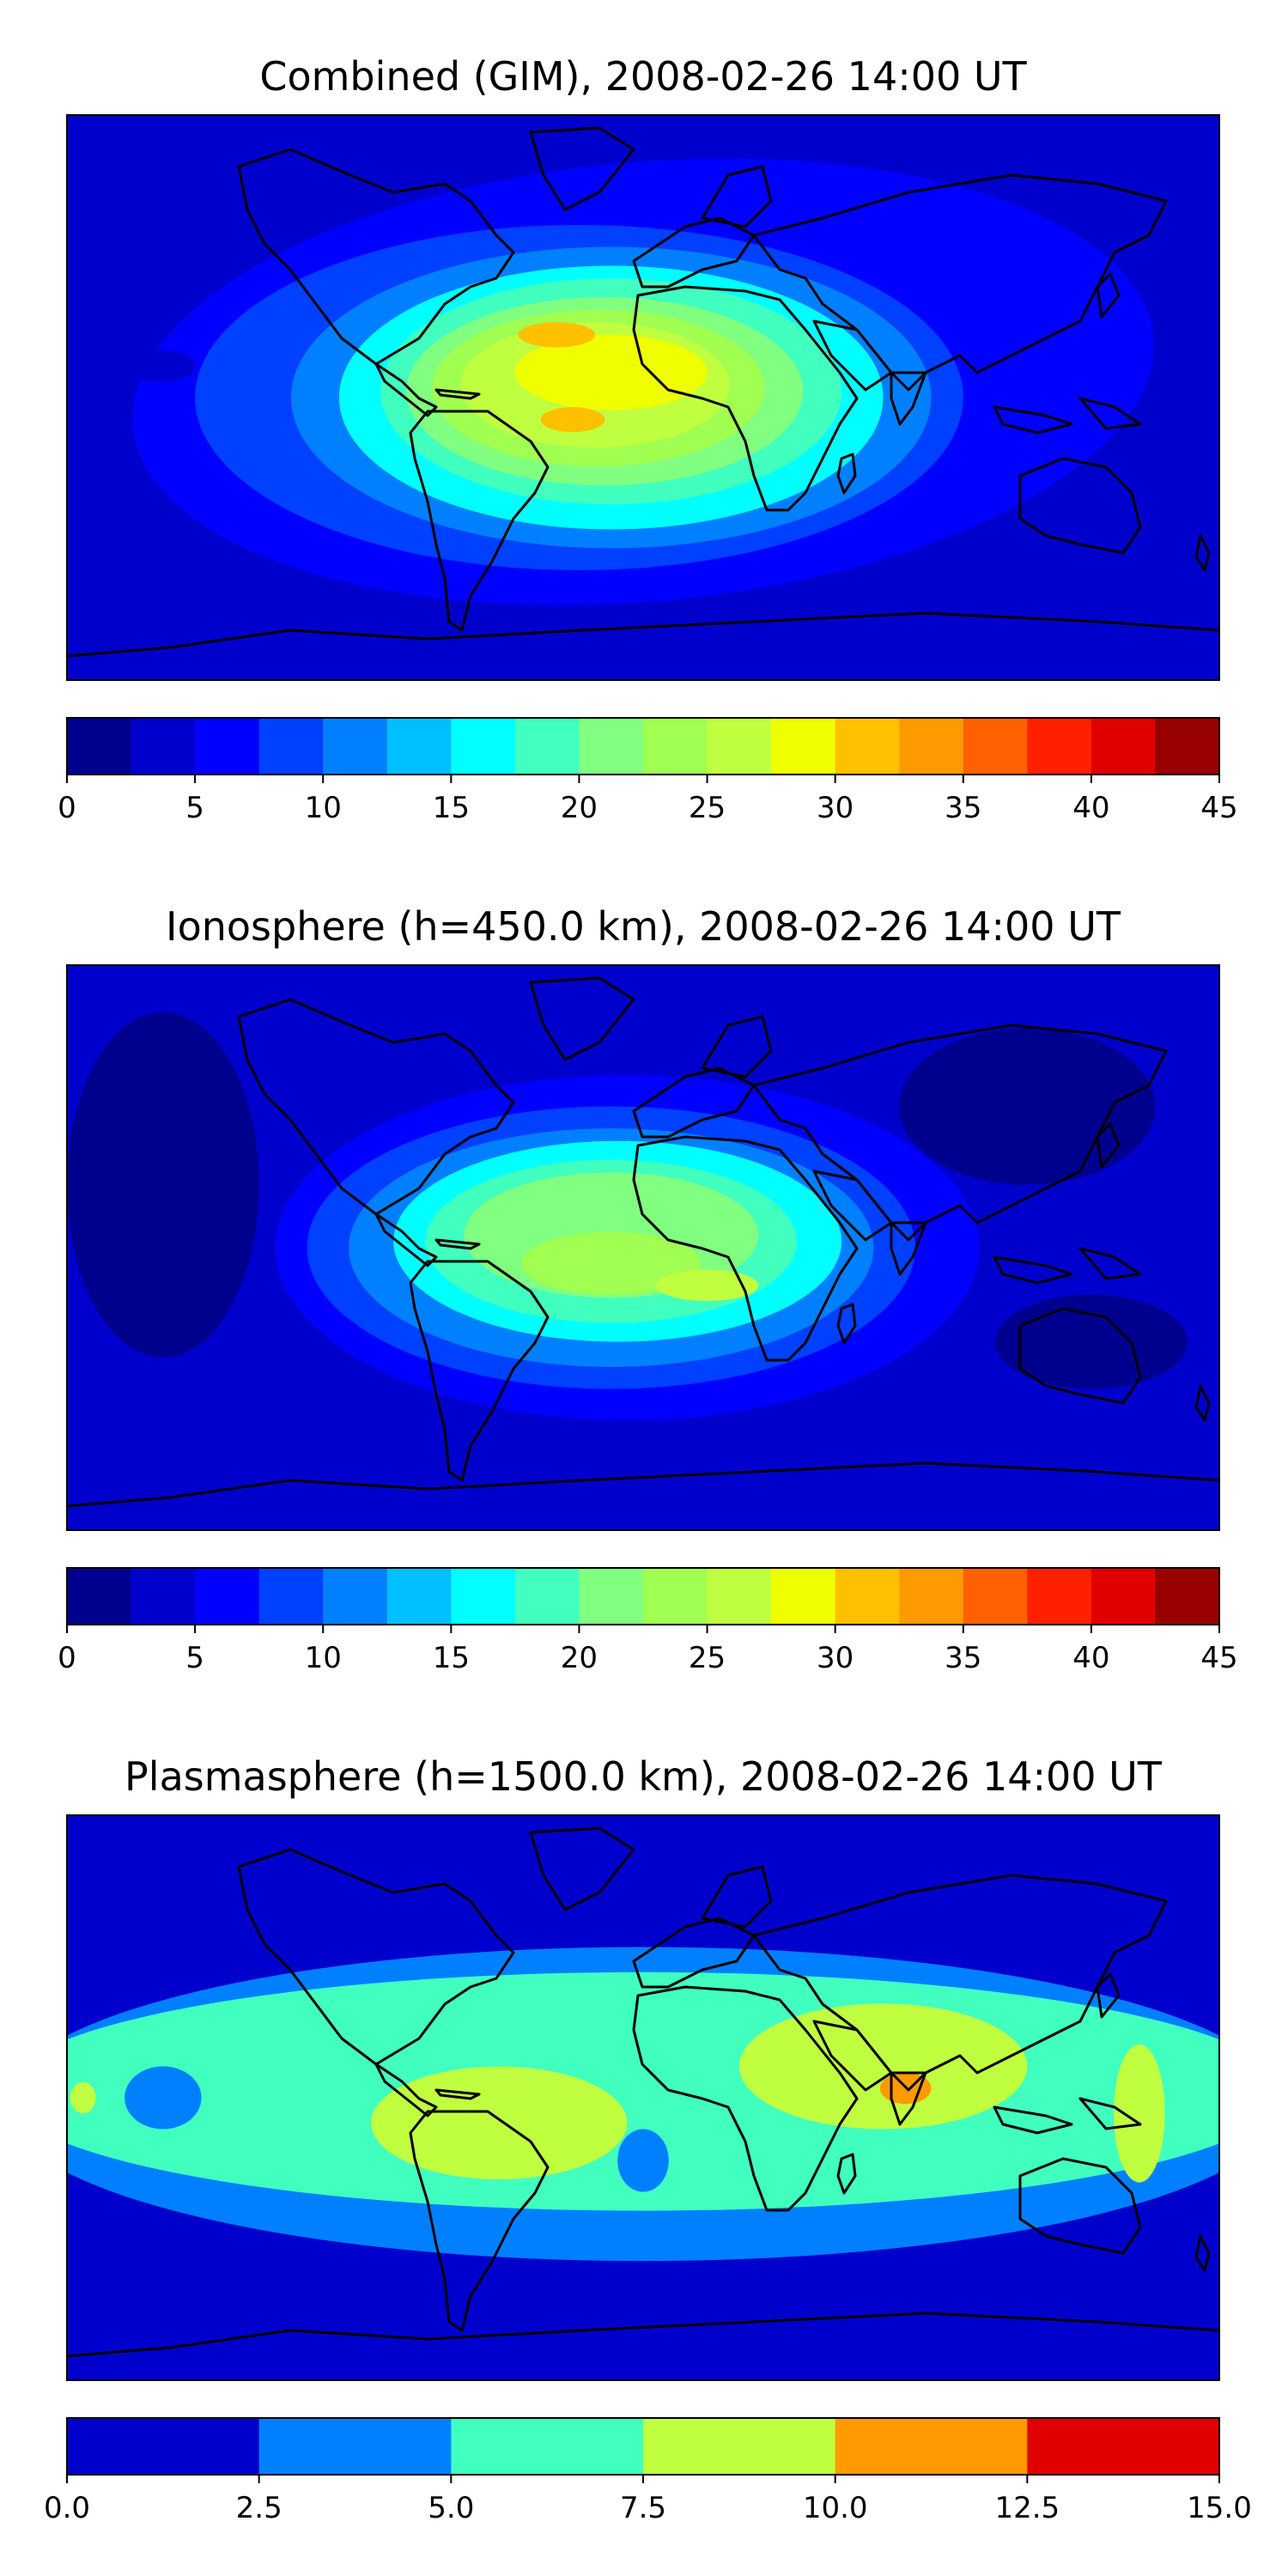  I want to click on colorbar-tick-label: 0.0, so click(67, 2508).